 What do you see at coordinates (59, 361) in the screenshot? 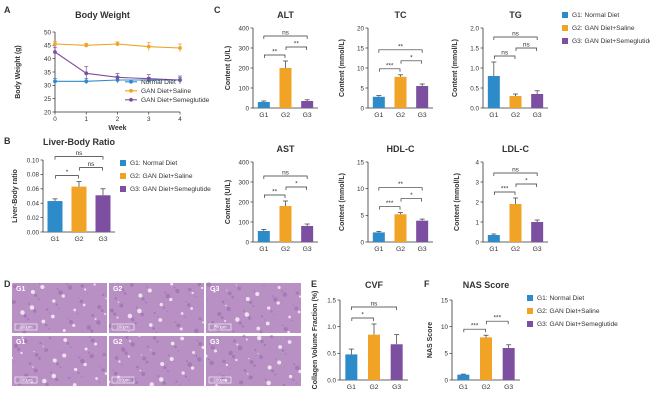
I see `histology-image` at bounding box center [59, 361].